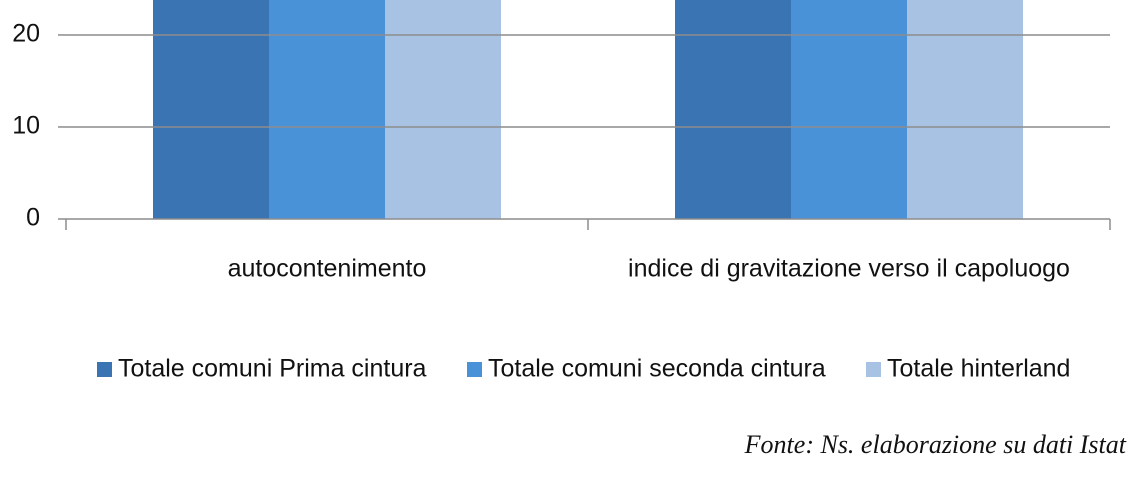 The image size is (1148, 483). I want to click on x-tick-label: autocontenimento, so click(327, 269).